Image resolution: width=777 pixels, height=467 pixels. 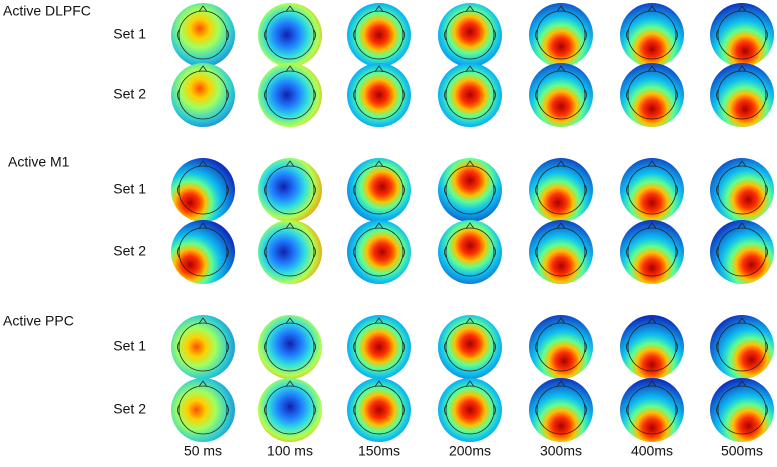 What do you see at coordinates (129, 94) in the screenshot?
I see `set-label: Set 2` at bounding box center [129, 94].